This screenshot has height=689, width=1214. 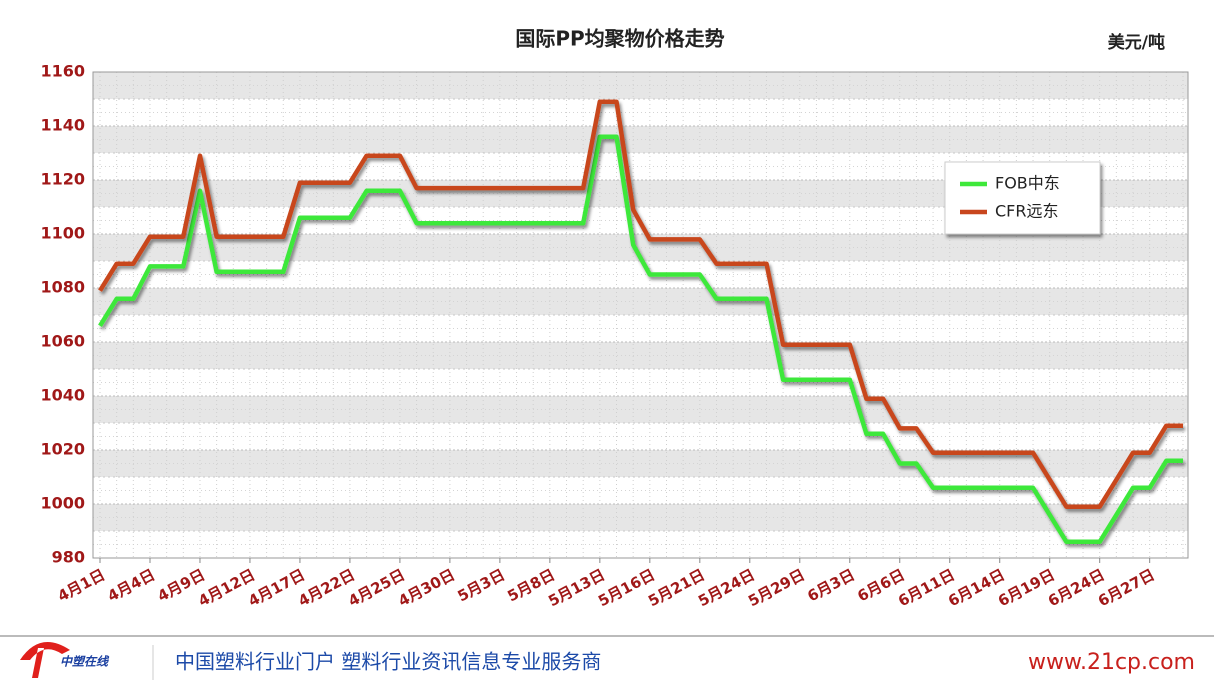 What do you see at coordinates (1022, 198) in the screenshot?
I see `legend-box` at bounding box center [1022, 198].